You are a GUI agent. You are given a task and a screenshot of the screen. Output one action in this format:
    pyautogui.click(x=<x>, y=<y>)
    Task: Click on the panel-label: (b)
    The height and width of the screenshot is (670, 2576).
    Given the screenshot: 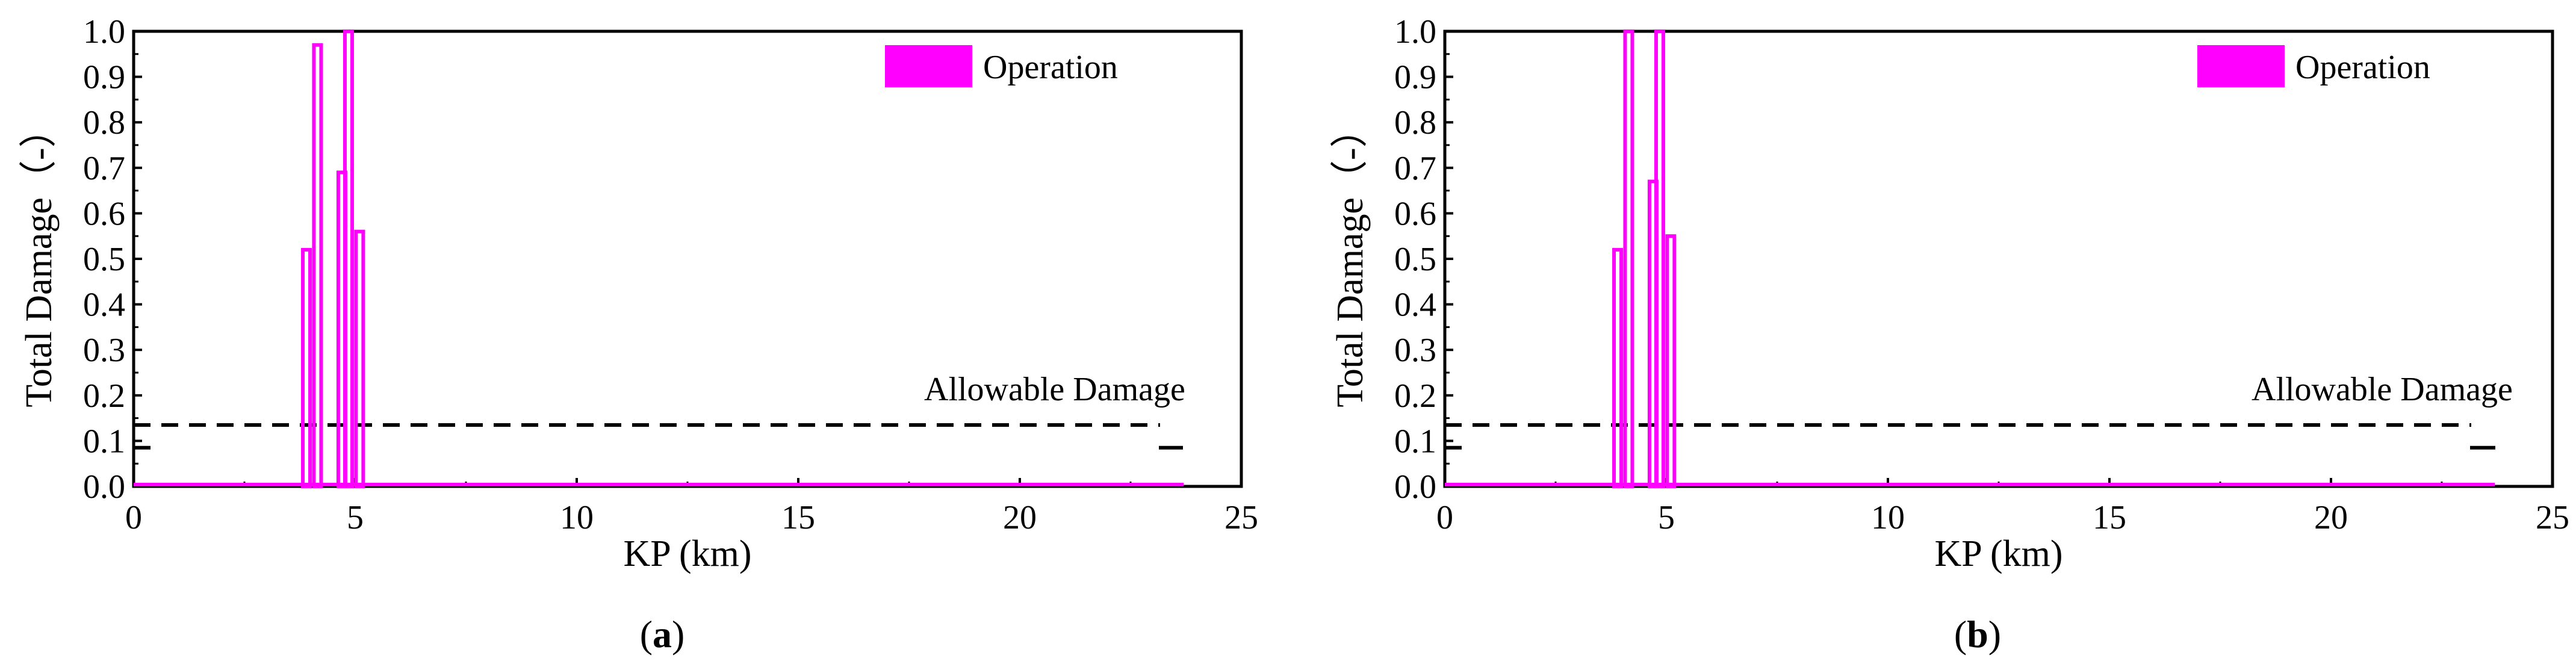 What is the action you would take?
    pyautogui.click(x=1977, y=634)
    